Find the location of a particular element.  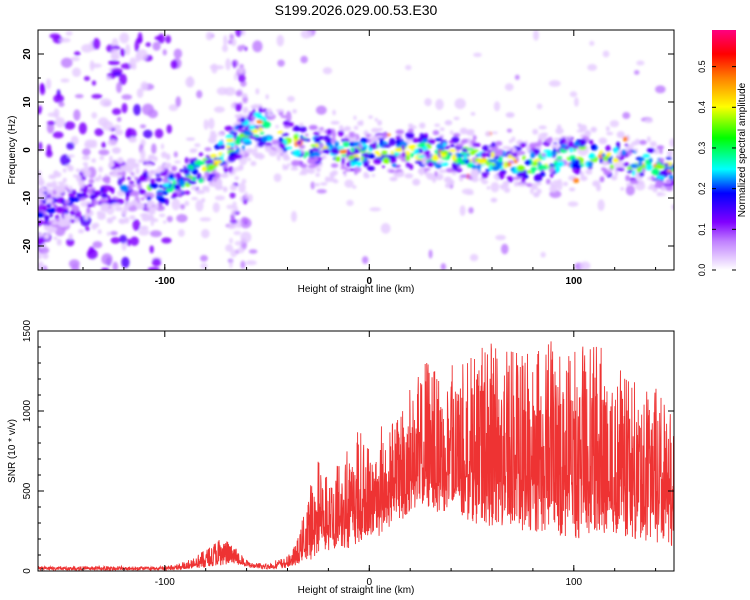

x-tick-label: 0 is located at coordinates (370, 582).